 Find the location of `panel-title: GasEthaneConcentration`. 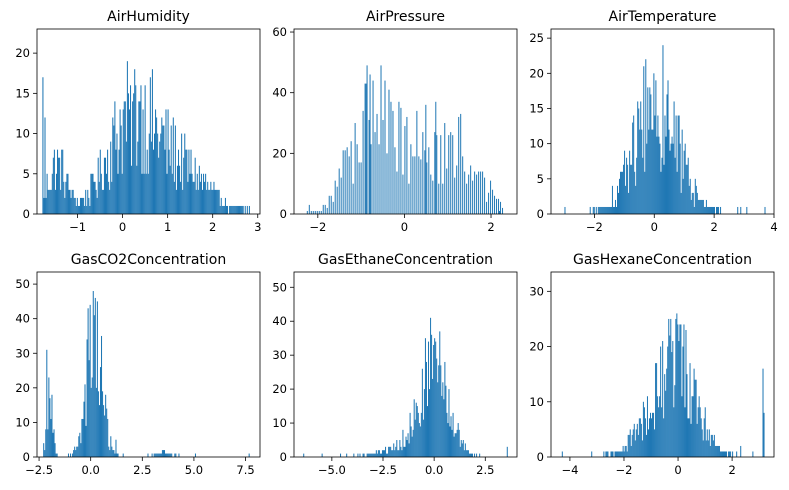

panel-title: GasEthaneConcentration is located at coordinates (405, 260).